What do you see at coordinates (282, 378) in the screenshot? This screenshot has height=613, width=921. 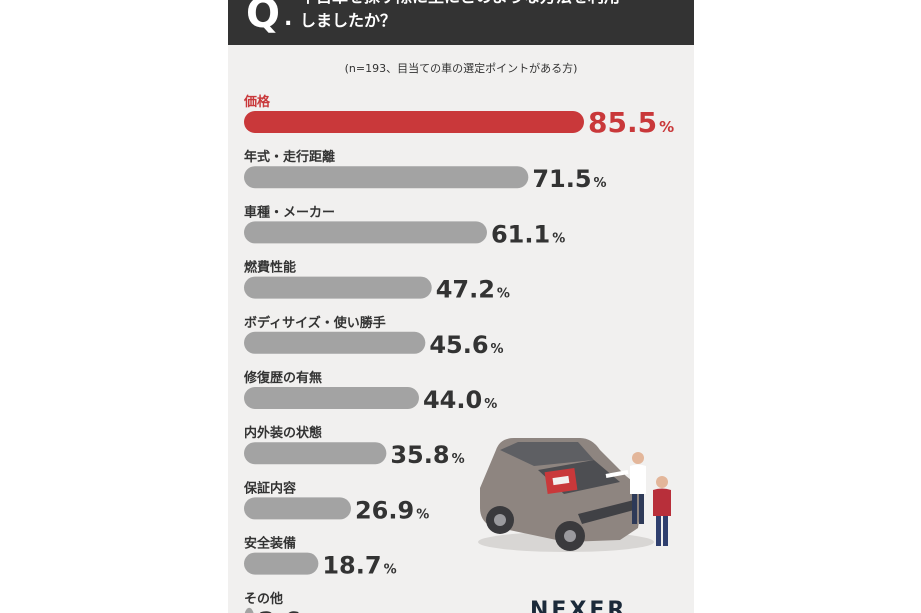 I see `category-label: 修復歴の有無` at bounding box center [282, 378].